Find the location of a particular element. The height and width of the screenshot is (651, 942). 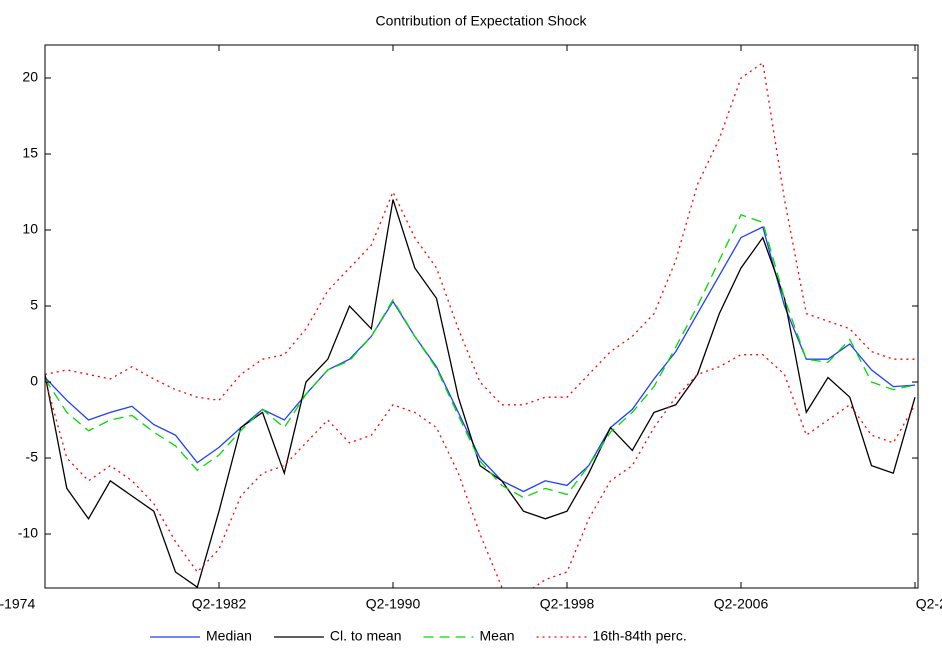

y-tick-label: 0 is located at coordinates (34, 381).